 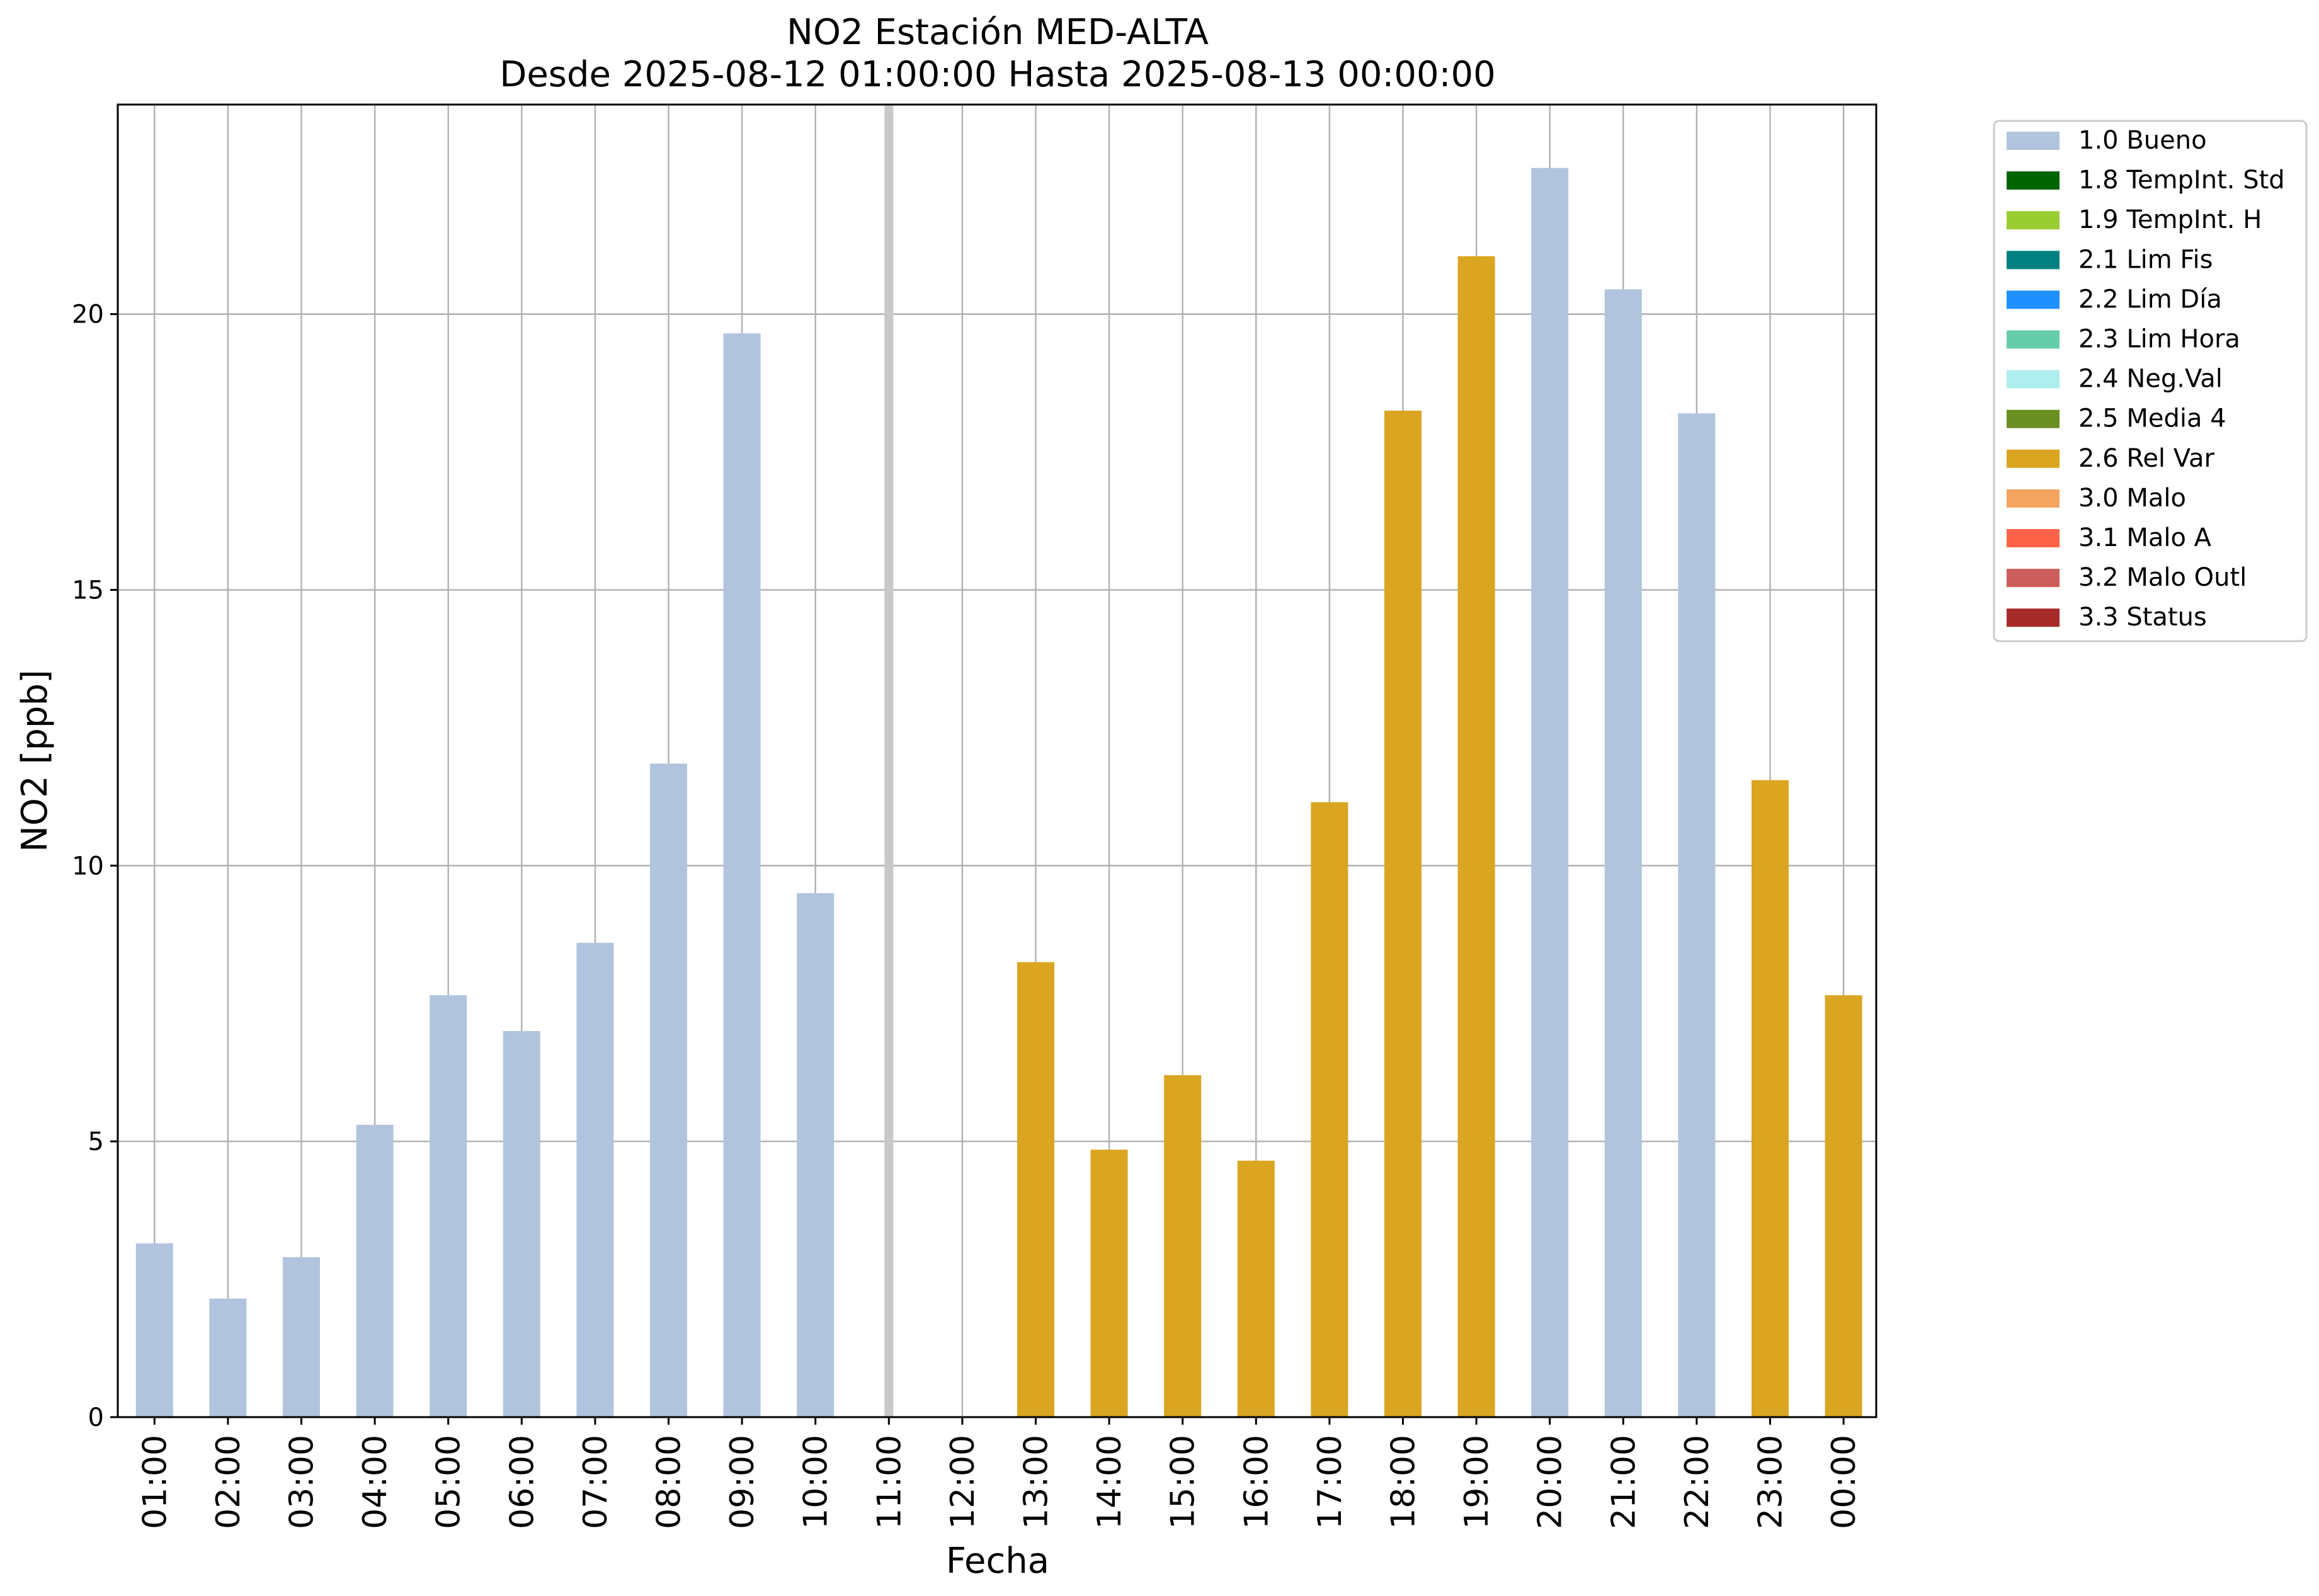 What do you see at coordinates (2152, 418) in the screenshot?
I see `legend-label: 2.5 Media 4` at bounding box center [2152, 418].